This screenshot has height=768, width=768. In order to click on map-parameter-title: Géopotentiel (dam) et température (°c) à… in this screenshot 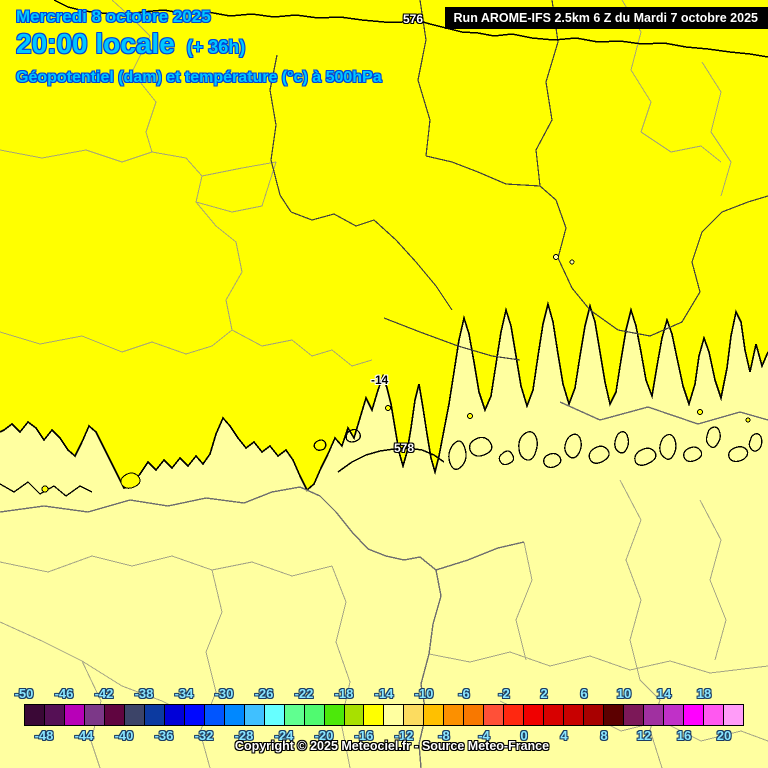, I will do `click(199, 77)`.